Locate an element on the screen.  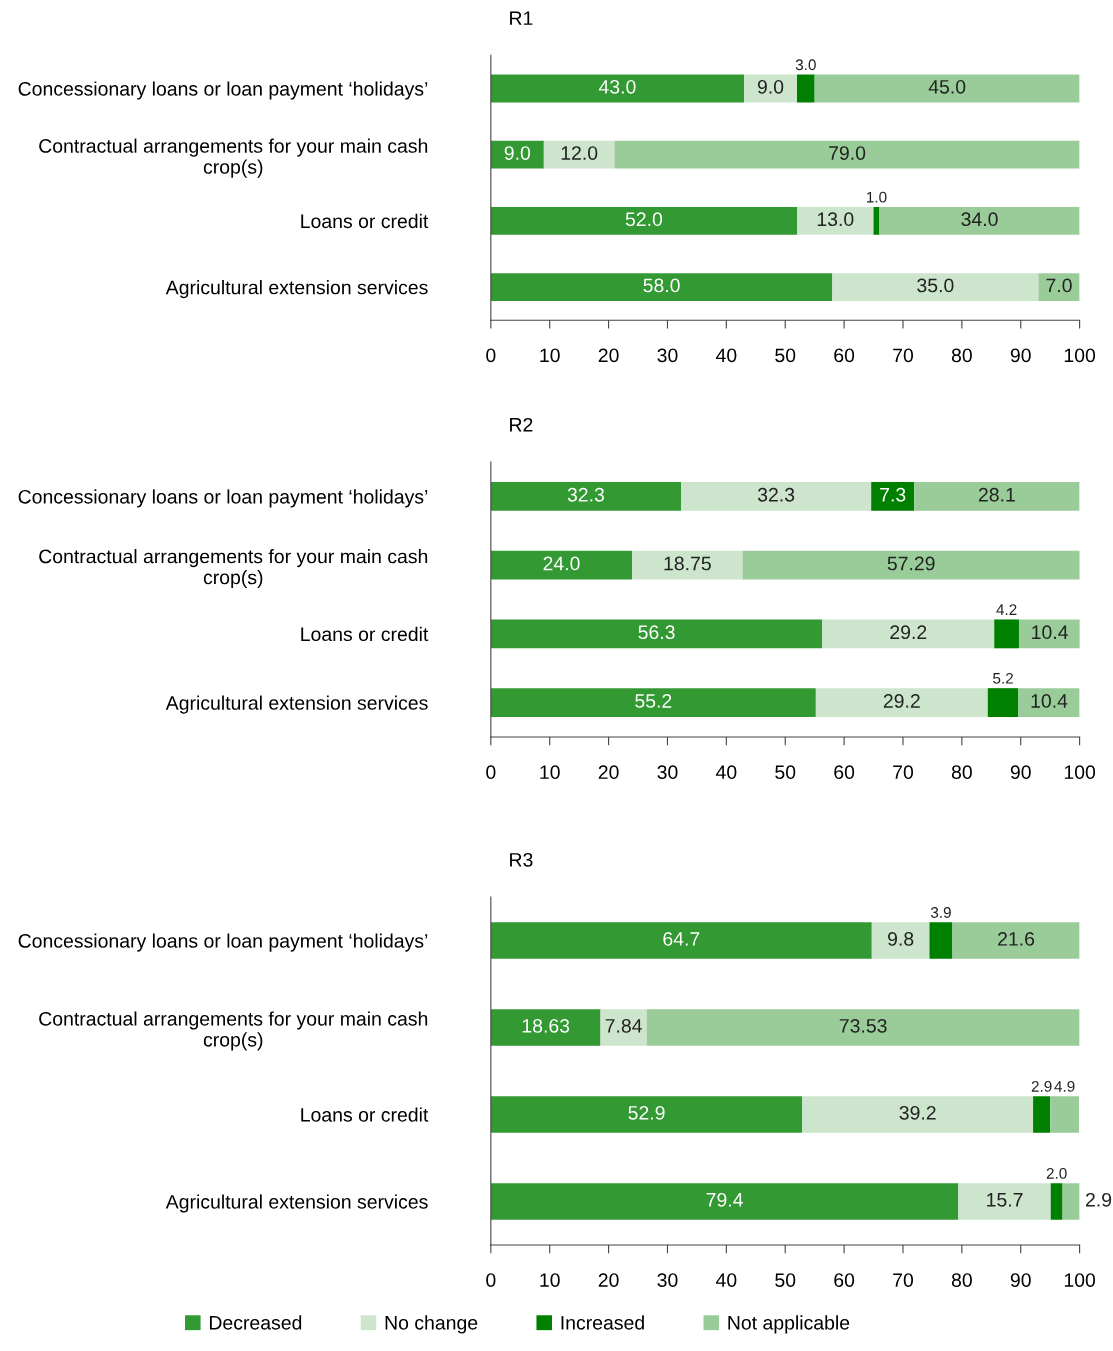
data-label: 12.0 is located at coordinates (579, 153).